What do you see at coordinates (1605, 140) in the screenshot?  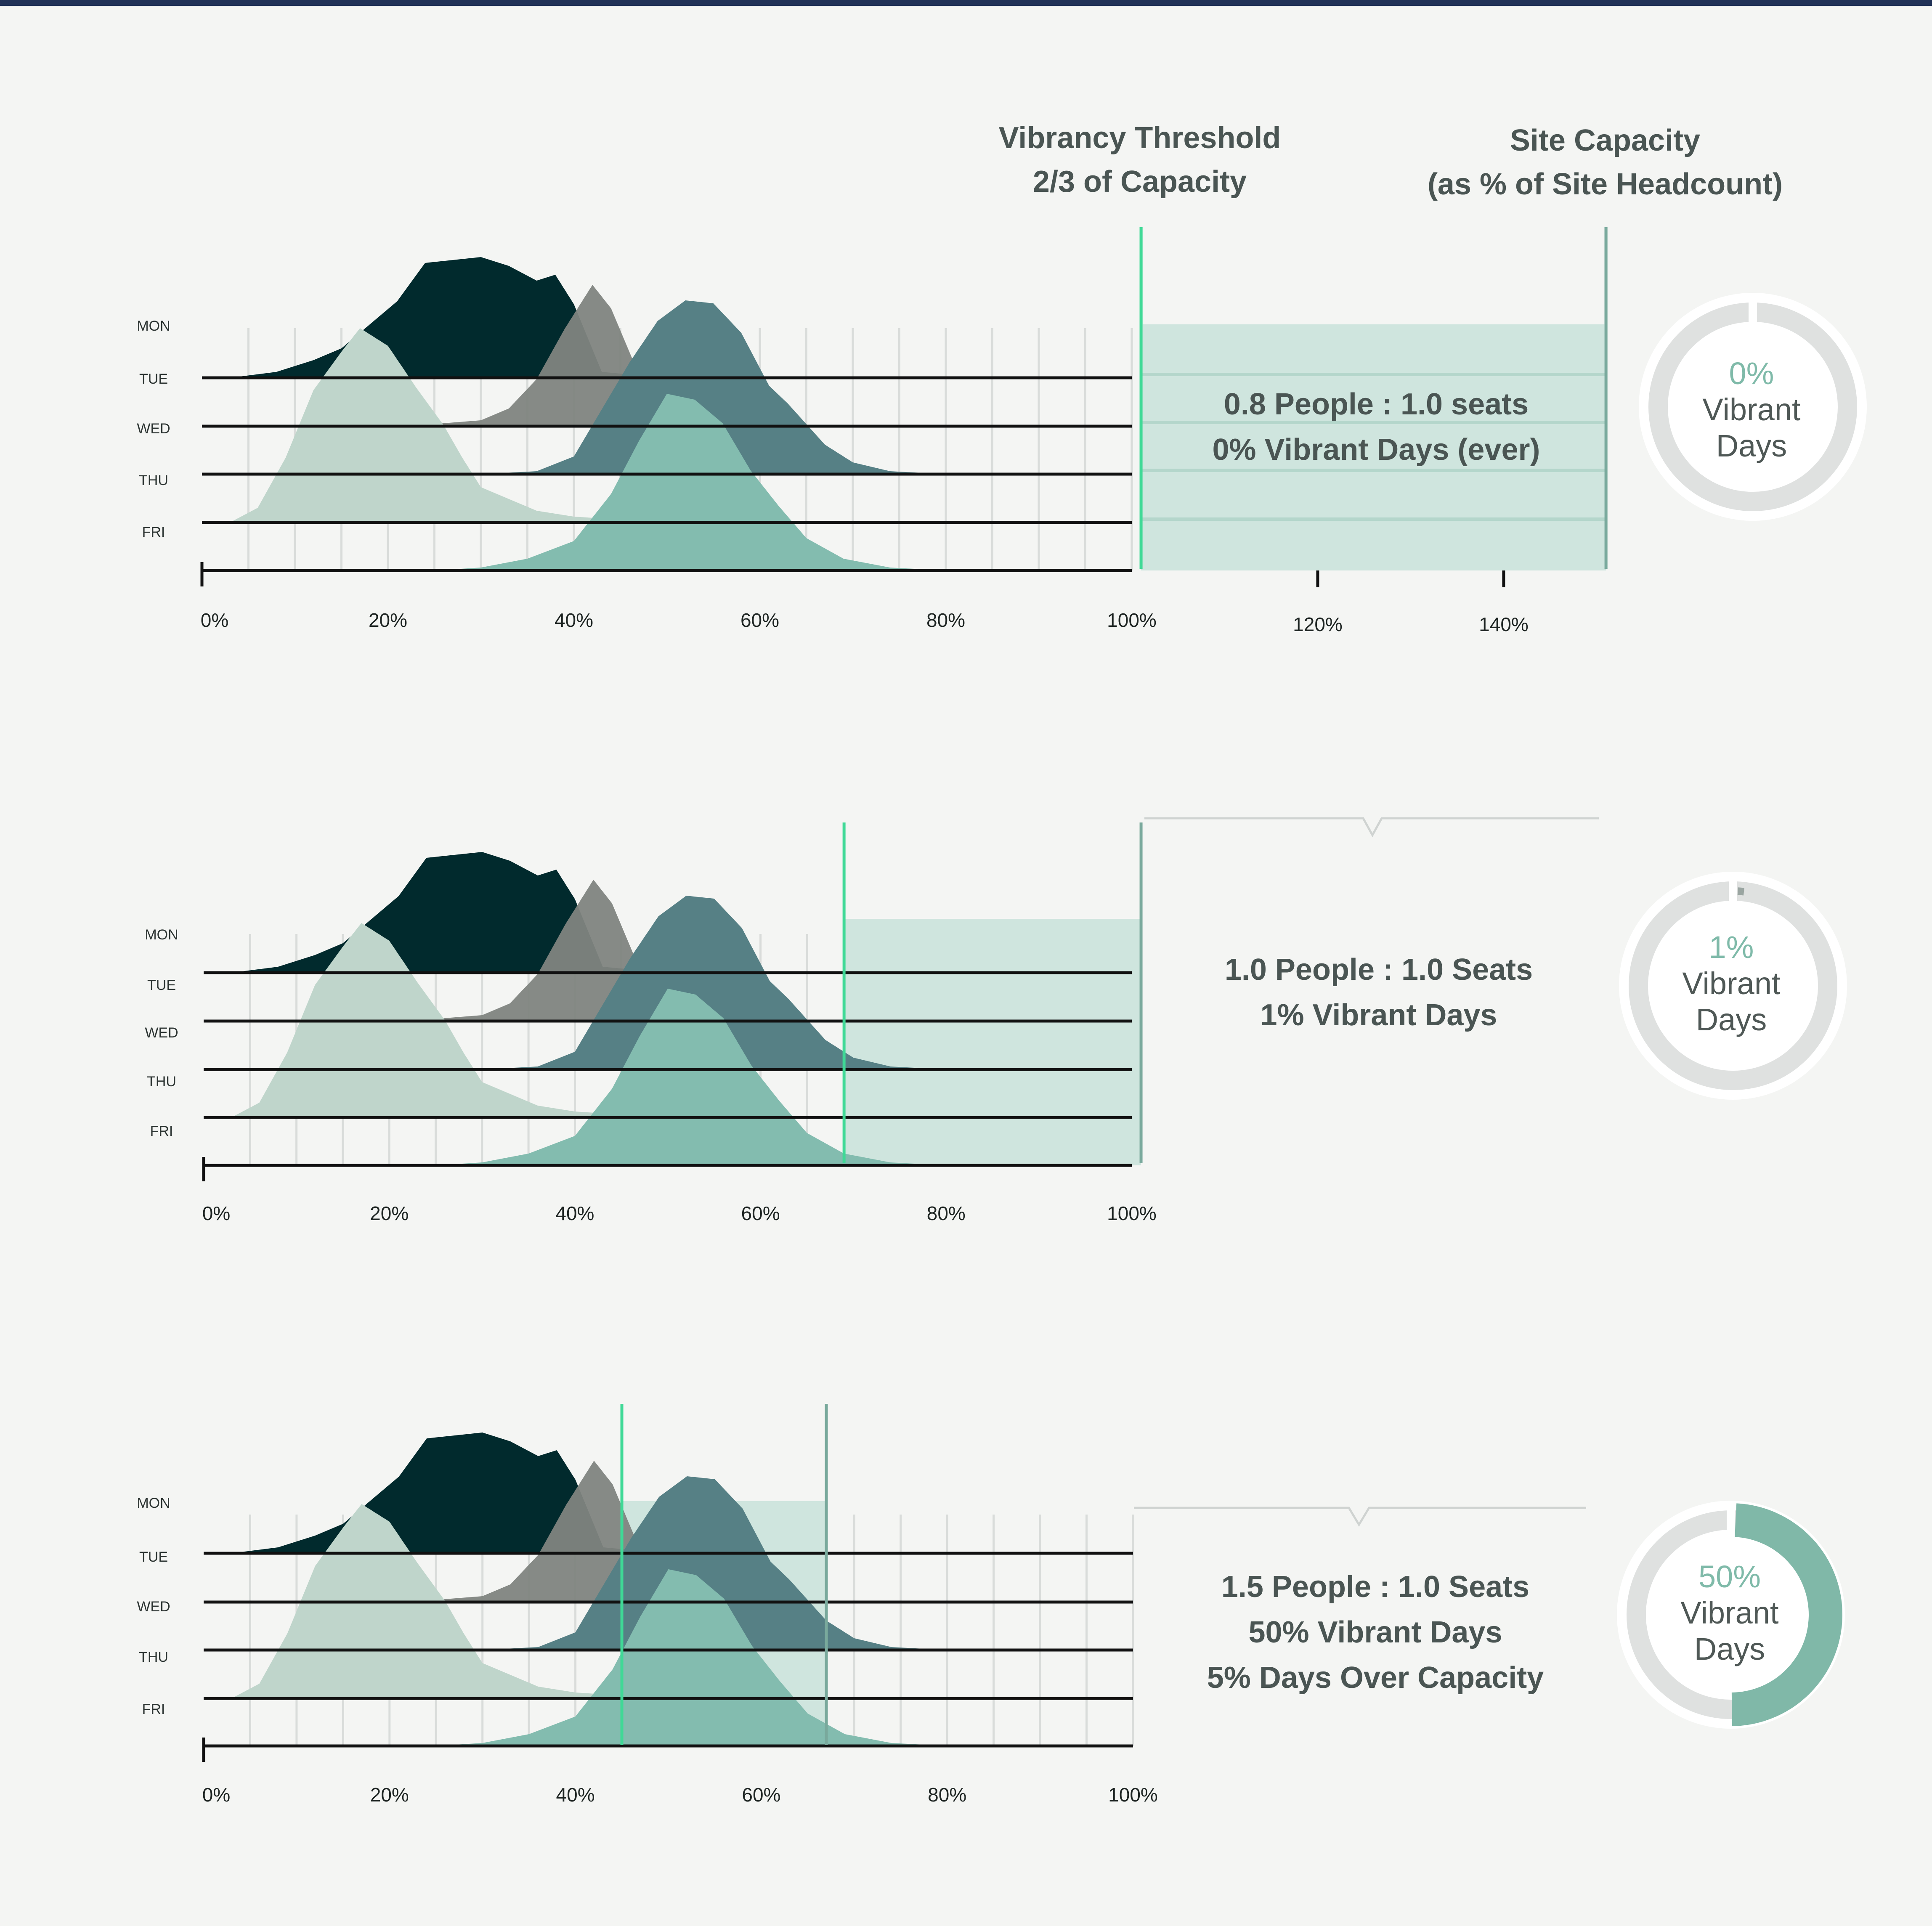 I see `site-capacity-title: Site Capacity` at bounding box center [1605, 140].